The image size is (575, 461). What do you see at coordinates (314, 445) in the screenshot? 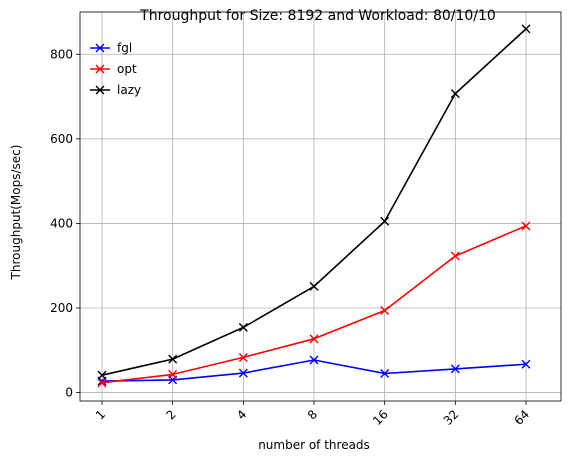
I see `x-axis-label: number of threads` at bounding box center [314, 445].